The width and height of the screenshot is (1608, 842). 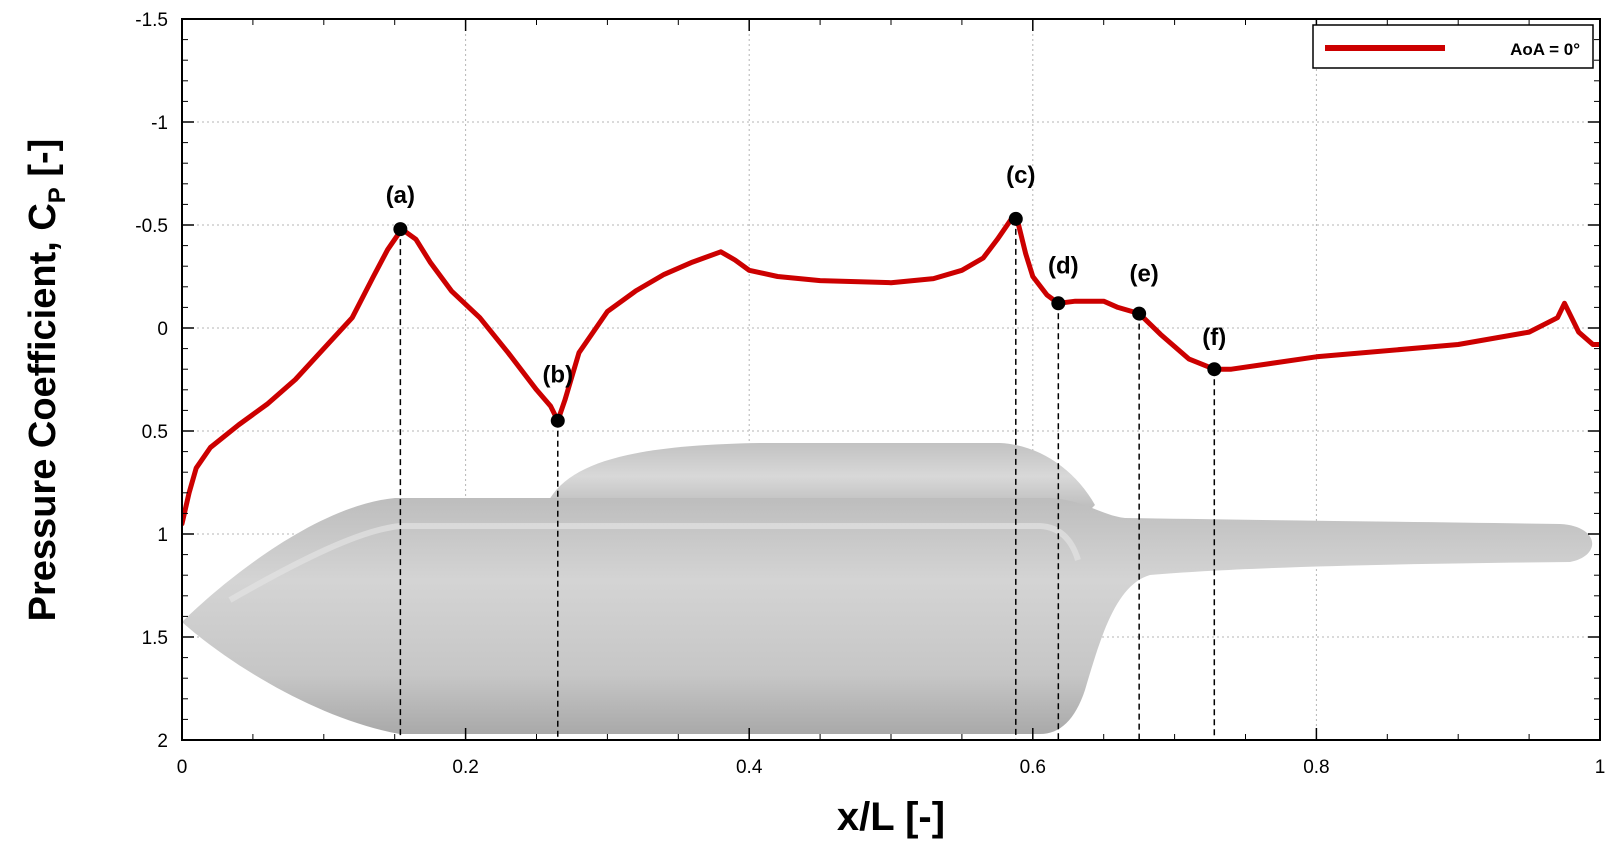 I want to click on y-axis-title-suffix: [-], so click(x=43, y=163).